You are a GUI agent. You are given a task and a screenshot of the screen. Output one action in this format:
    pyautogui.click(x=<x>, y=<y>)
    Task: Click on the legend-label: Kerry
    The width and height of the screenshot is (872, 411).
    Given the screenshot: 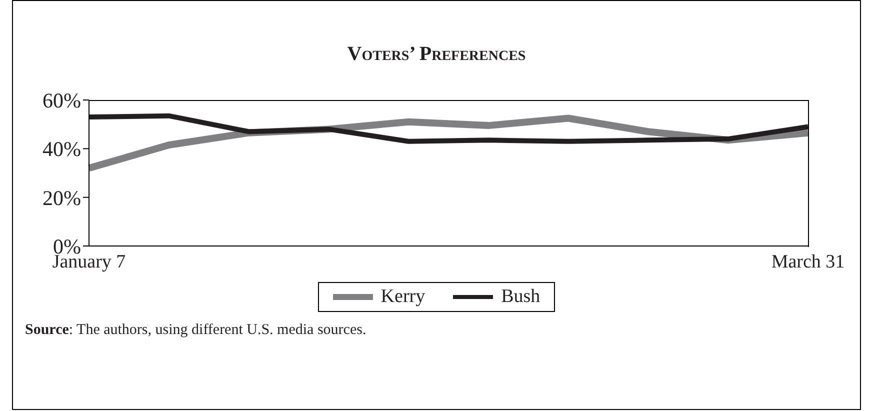 What is the action you would take?
    pyautogui.click(x=403, y=297)
    